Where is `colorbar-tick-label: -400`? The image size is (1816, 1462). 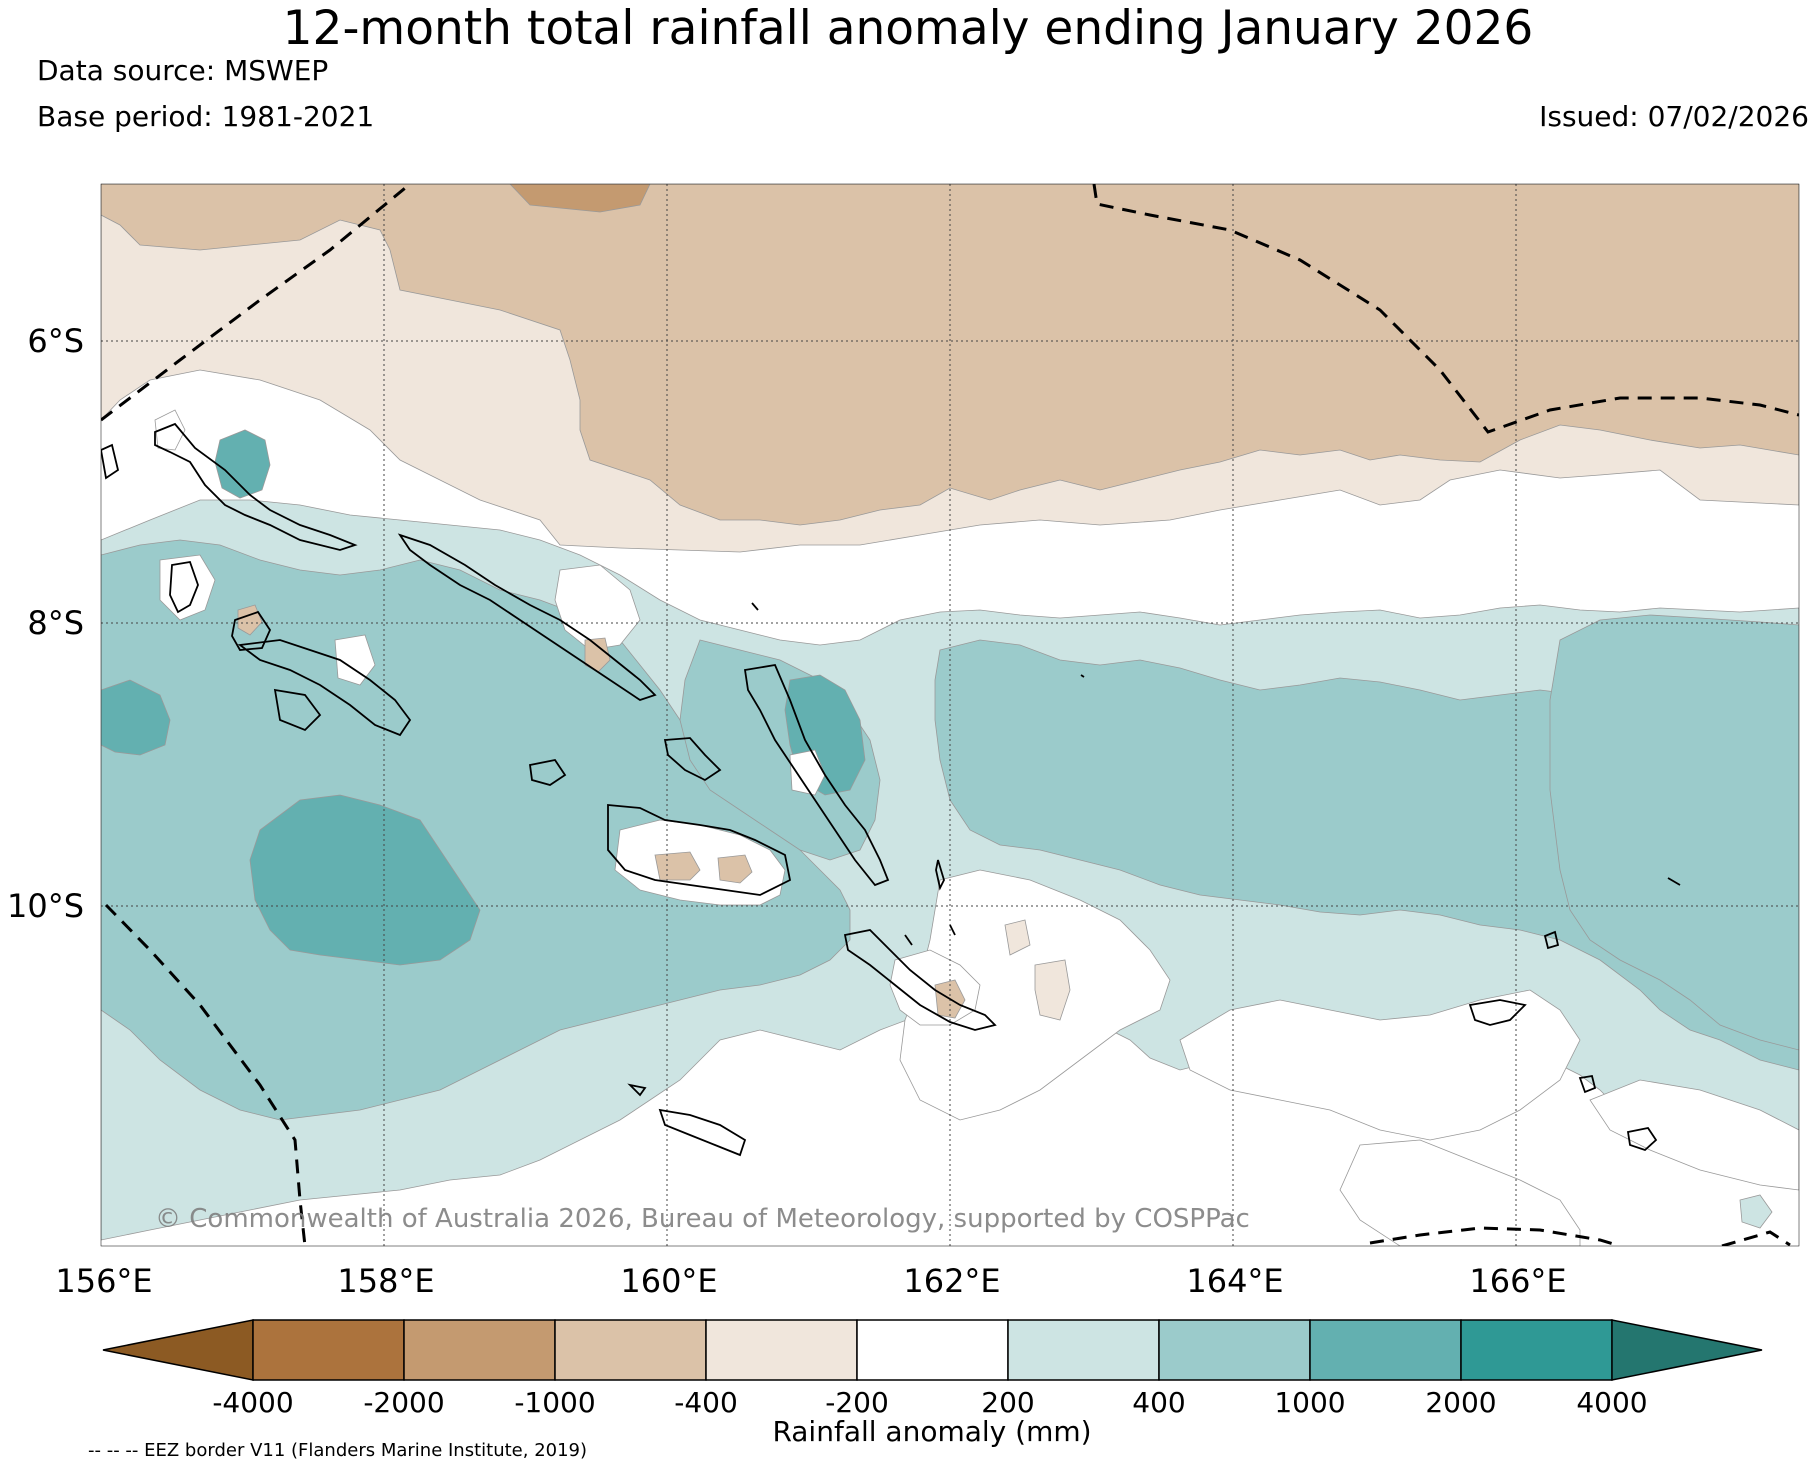 colorbar-tick-label: -400 is located at coordinates (706, 1402).